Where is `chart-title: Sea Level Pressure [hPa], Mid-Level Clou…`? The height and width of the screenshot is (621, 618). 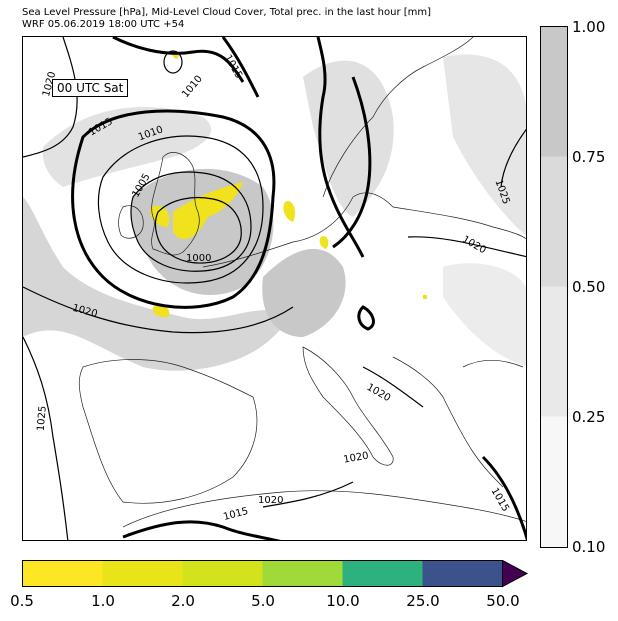
chart-title: Sea Level Pressure [hPa], Mid-Level Clou… is located at coordinates (227, 12).